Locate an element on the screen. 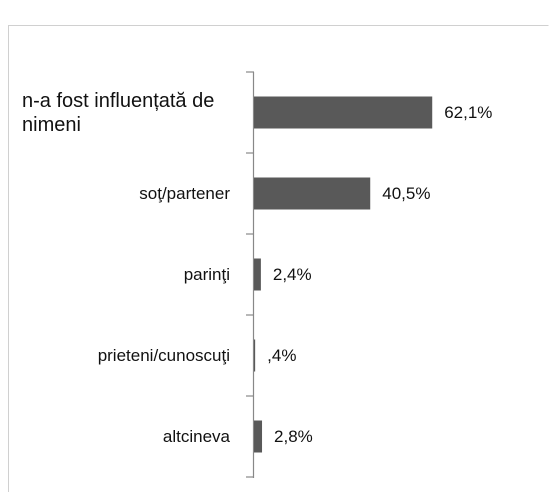  value-label: 40,5% is located at coordinates (406, 193).